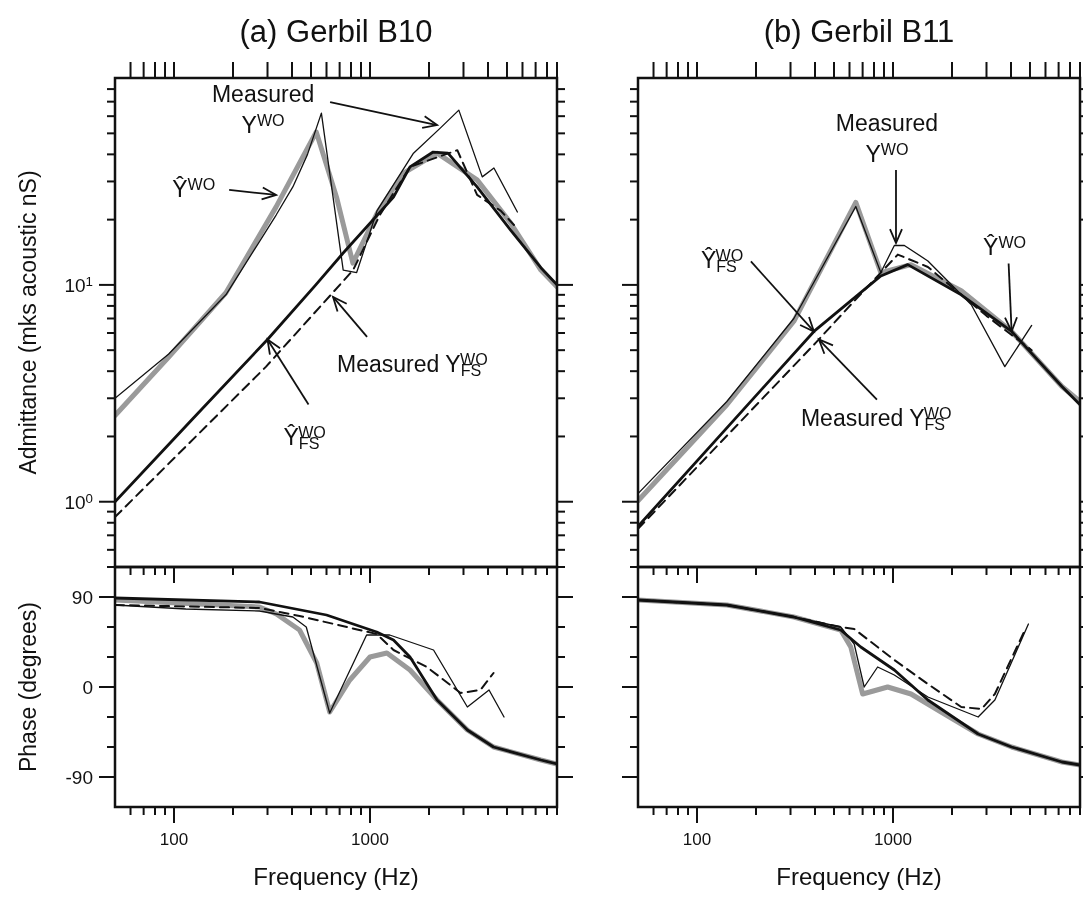  What do you see at coordinates (28, 322) in the screenshot?
I see `y-axis-title: Admittance (mks acoustic nS)` at bounding box center [28, 322].